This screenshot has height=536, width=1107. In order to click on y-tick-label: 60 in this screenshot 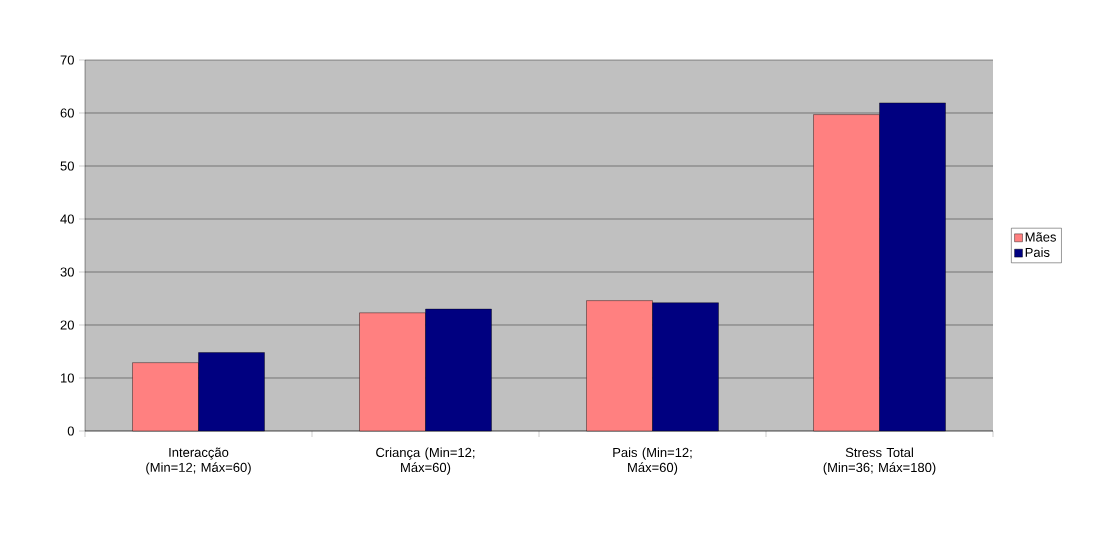, I will do `click(67, 113)`.